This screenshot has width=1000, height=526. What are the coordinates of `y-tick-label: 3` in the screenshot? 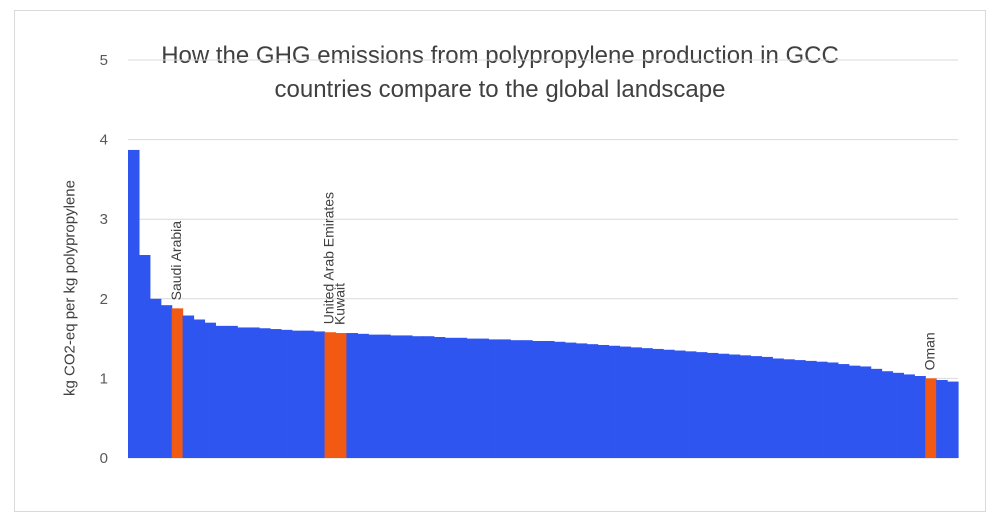 It's located at (104, 219).